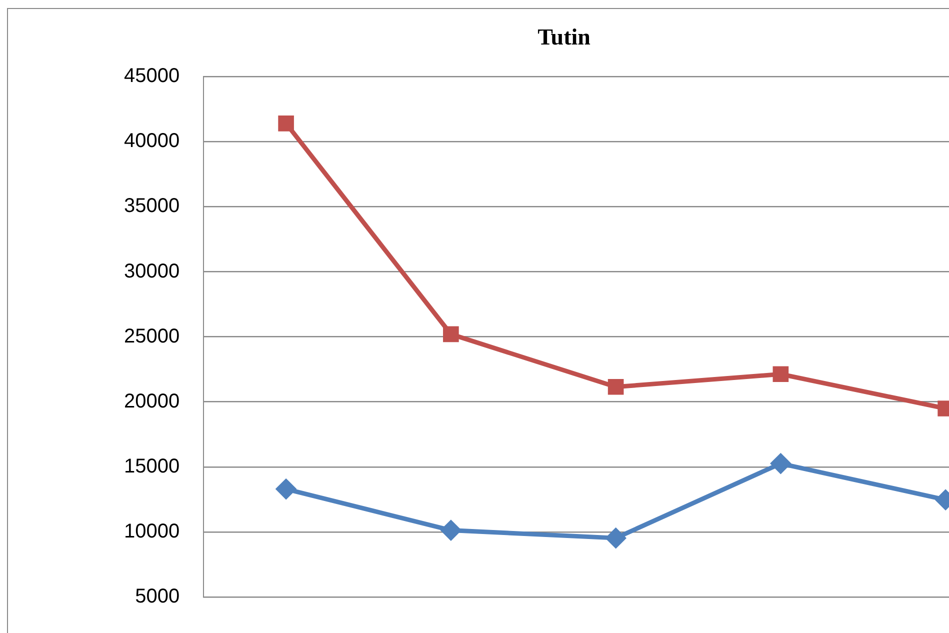  What do you see at coordinates (152, 466) in the screenshot?
I see `y-tick-label: 15000` at bounding box center [152, 466].